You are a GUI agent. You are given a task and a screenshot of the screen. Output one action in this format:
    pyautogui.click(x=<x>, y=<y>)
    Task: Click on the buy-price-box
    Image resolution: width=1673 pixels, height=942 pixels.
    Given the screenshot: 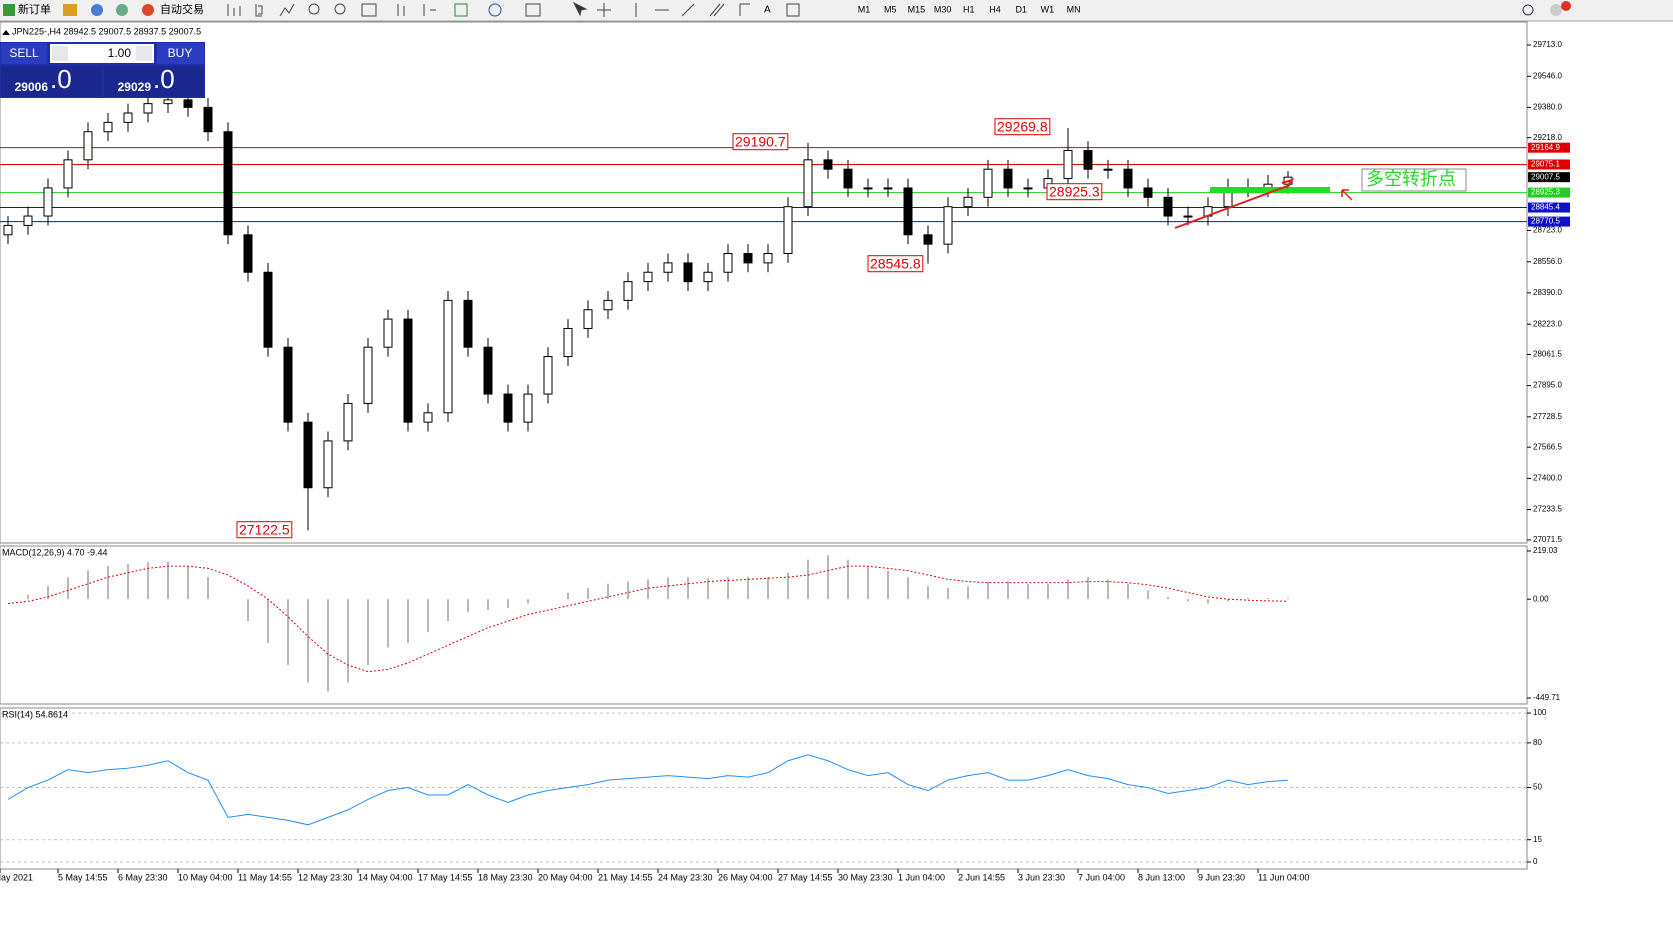 What is the action you would take?
    pyautogui.click(x=154, y=81)
    